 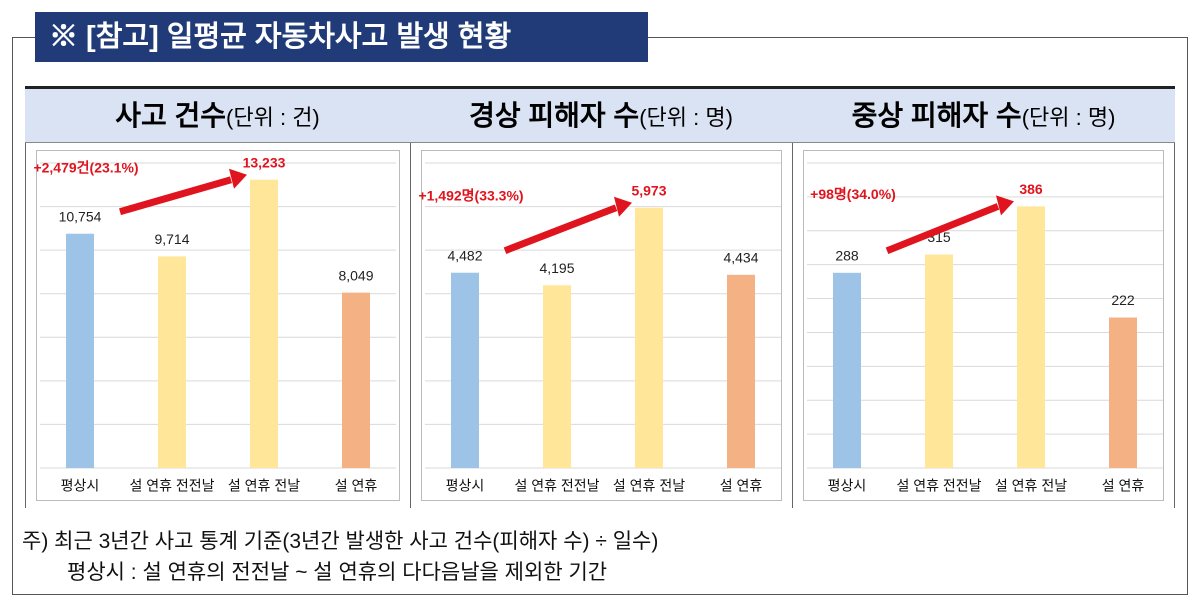 What do you see at coordinates (171, 115) in the screenshot?
I see `chart-title: 사고 건수` at bounding box center [171, 115].